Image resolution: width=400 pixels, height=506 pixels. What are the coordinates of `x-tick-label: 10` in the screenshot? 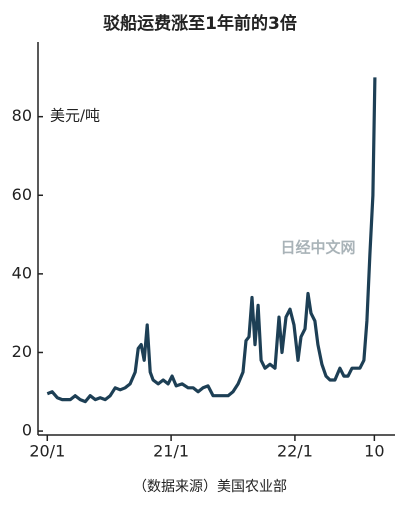 It's located at (374, 451).